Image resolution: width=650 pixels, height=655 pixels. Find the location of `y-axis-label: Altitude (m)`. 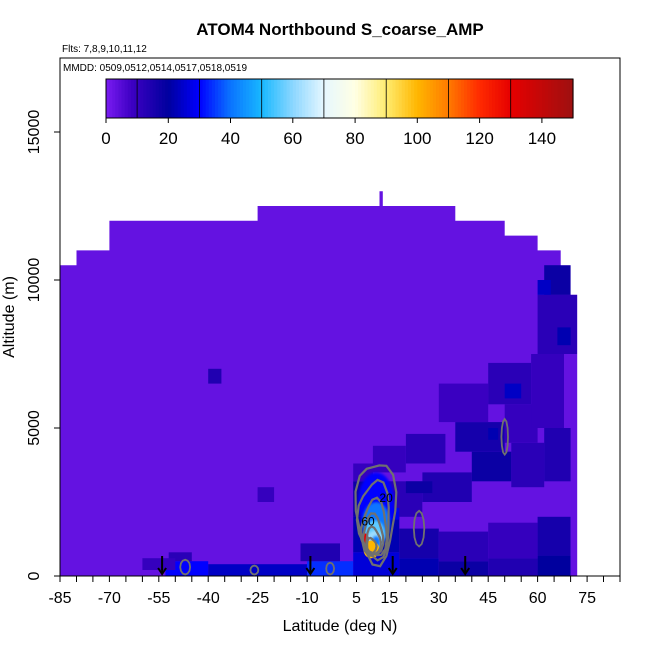

y-axis-label: Altitude (m) is located at coordinates (9, 317).